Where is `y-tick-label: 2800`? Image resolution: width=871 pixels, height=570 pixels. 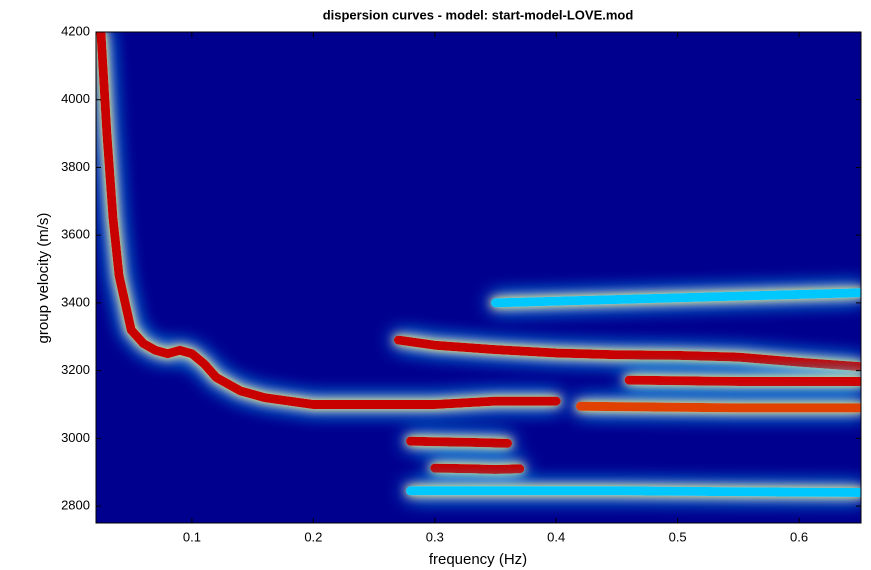 y-tick-label: 2800 is located at coordinates (75, 505).